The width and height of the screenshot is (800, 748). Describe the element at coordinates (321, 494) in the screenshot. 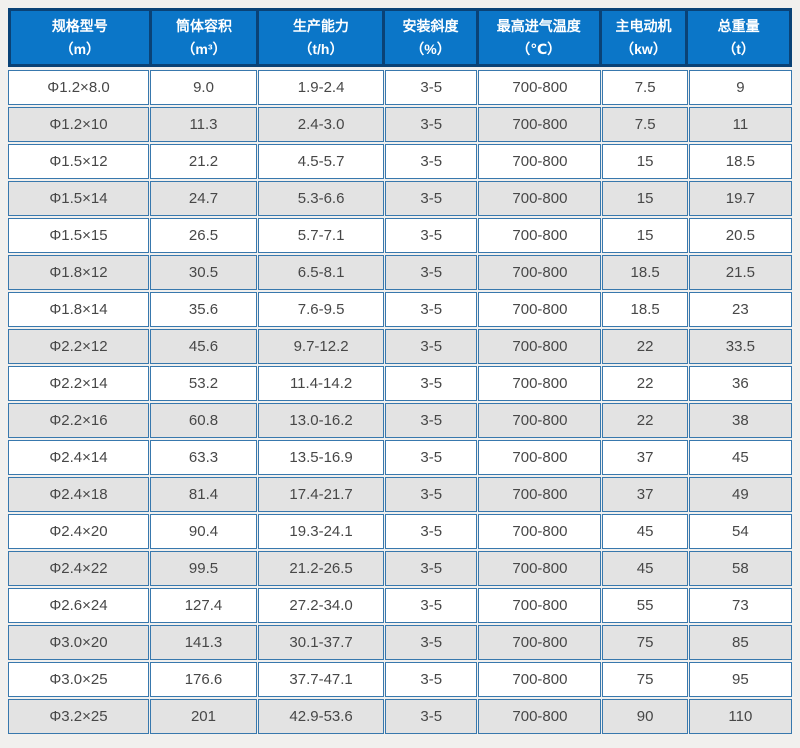

I see `table-cell: 17.4-21.7` at that location.